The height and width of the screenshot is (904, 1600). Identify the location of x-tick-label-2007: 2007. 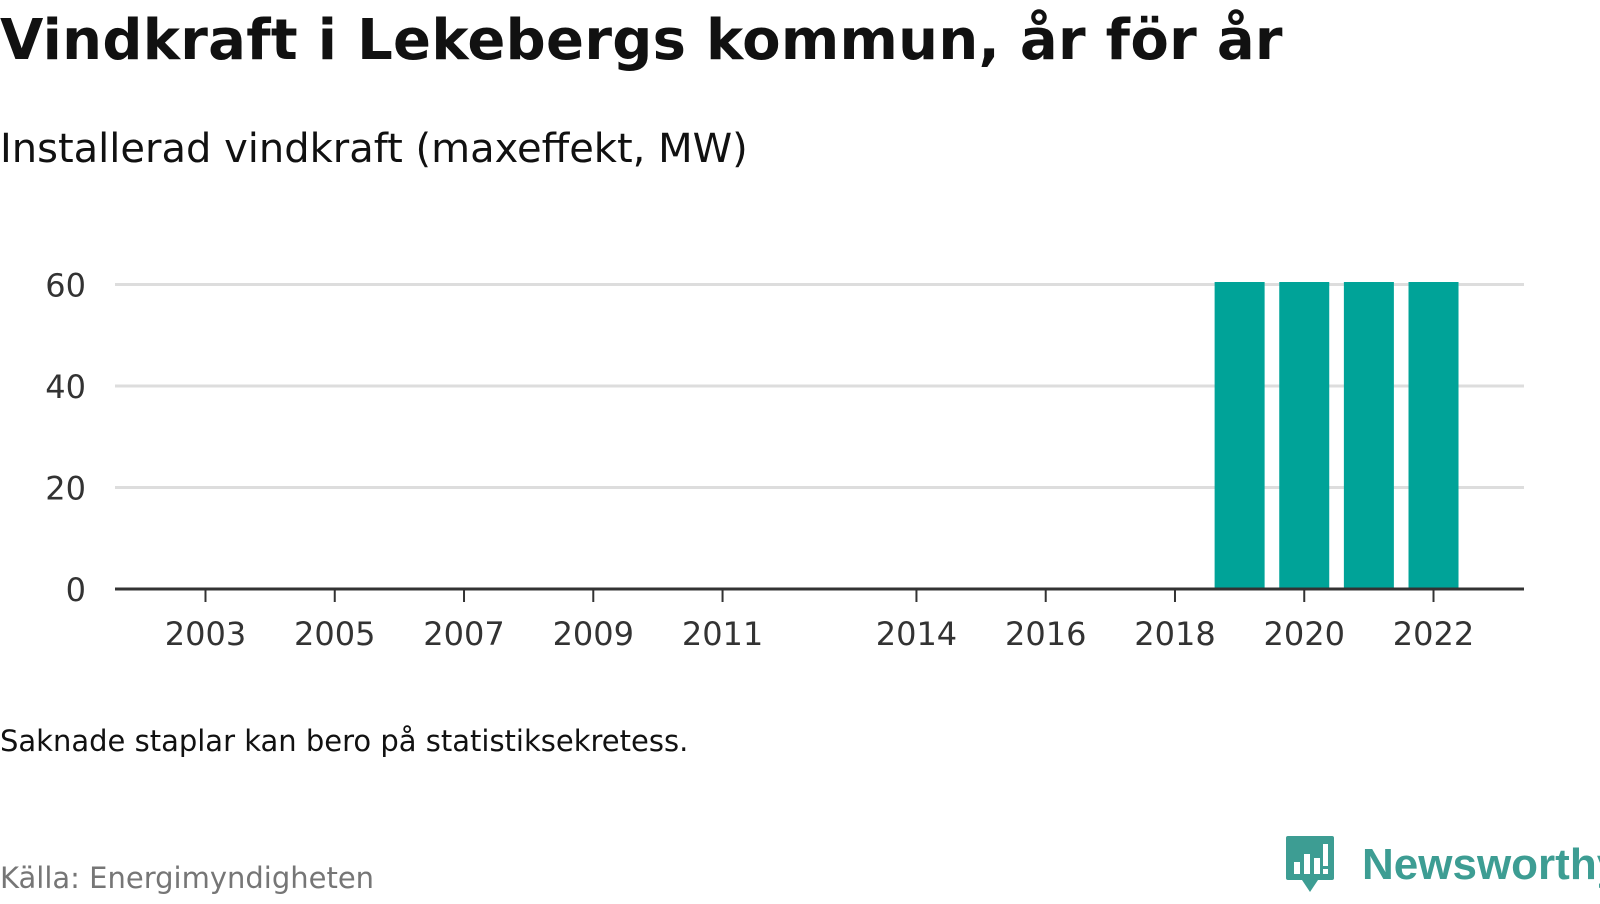
(463, 634).